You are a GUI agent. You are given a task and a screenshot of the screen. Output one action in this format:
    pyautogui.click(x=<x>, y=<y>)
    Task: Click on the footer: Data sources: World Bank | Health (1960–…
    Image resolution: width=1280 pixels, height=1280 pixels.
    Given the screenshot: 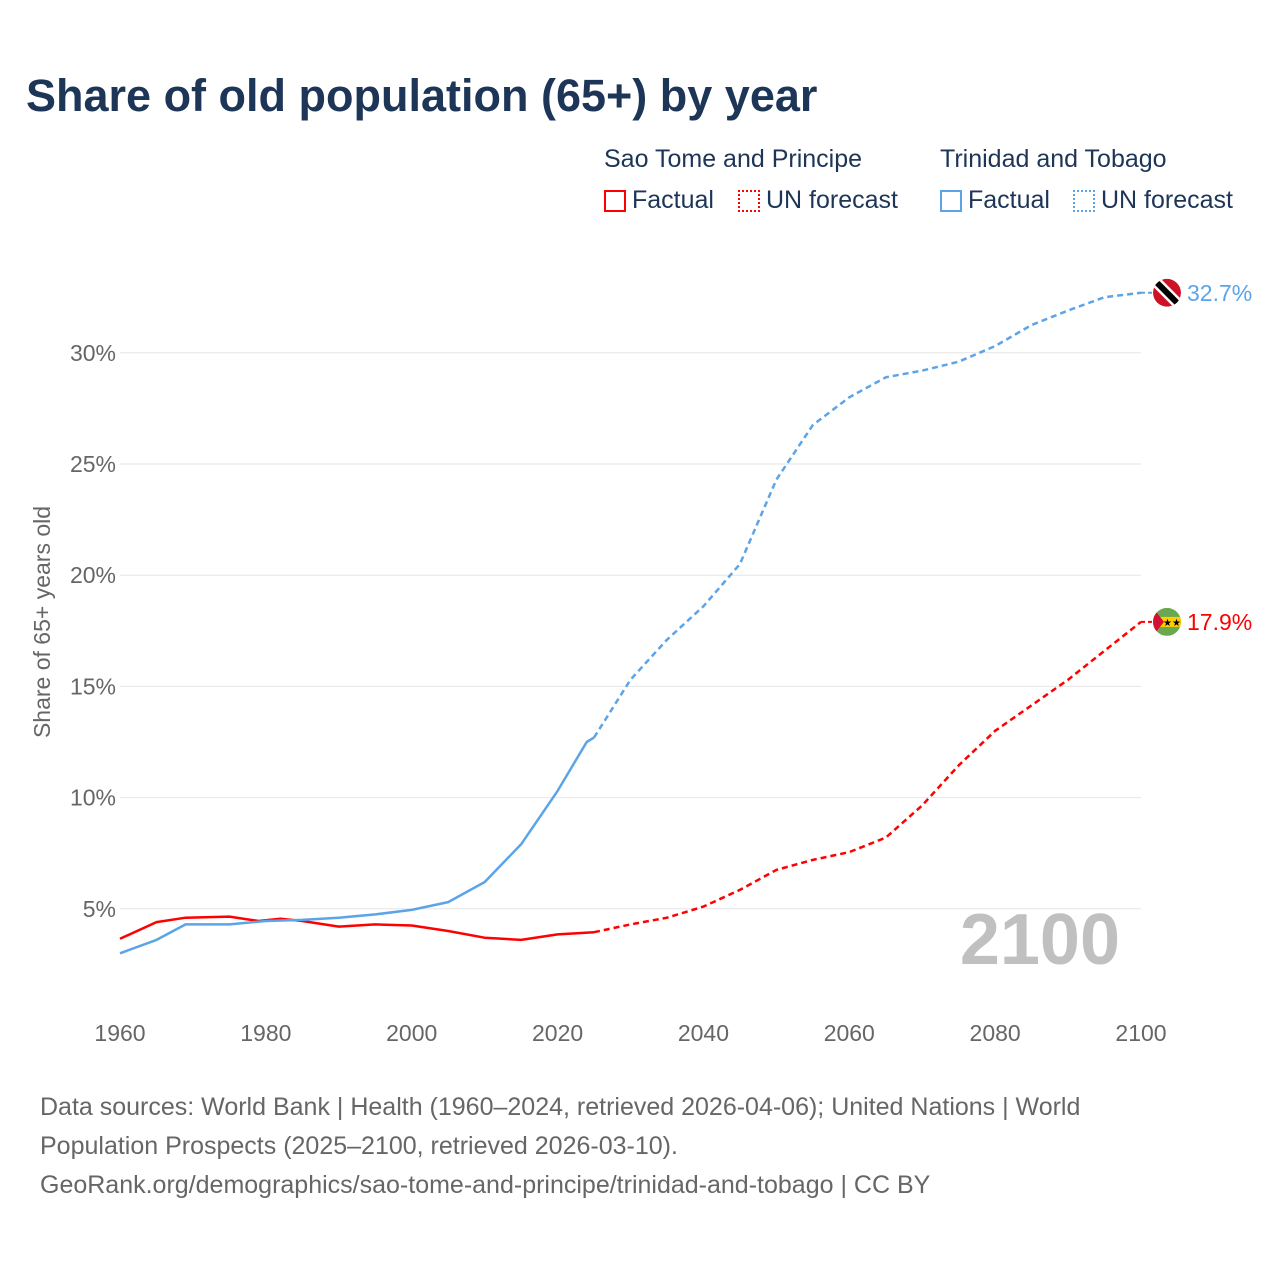 What is the action you would take?
    pyautogui.click(x=560, y=1146)
    